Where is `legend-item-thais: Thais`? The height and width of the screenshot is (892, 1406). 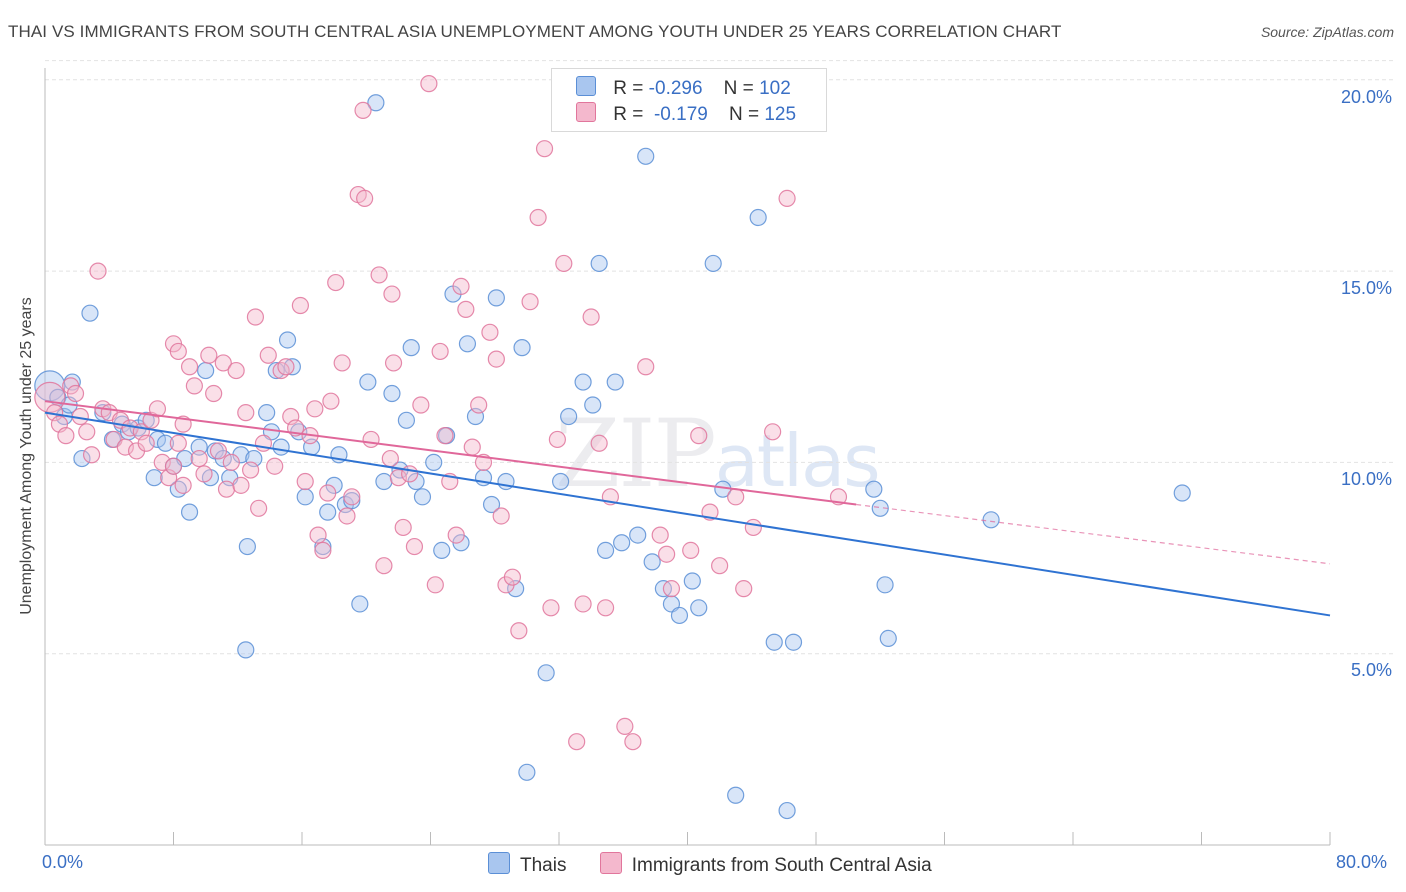
legend-item-thais: Thais is located at coordinates (527, 864).